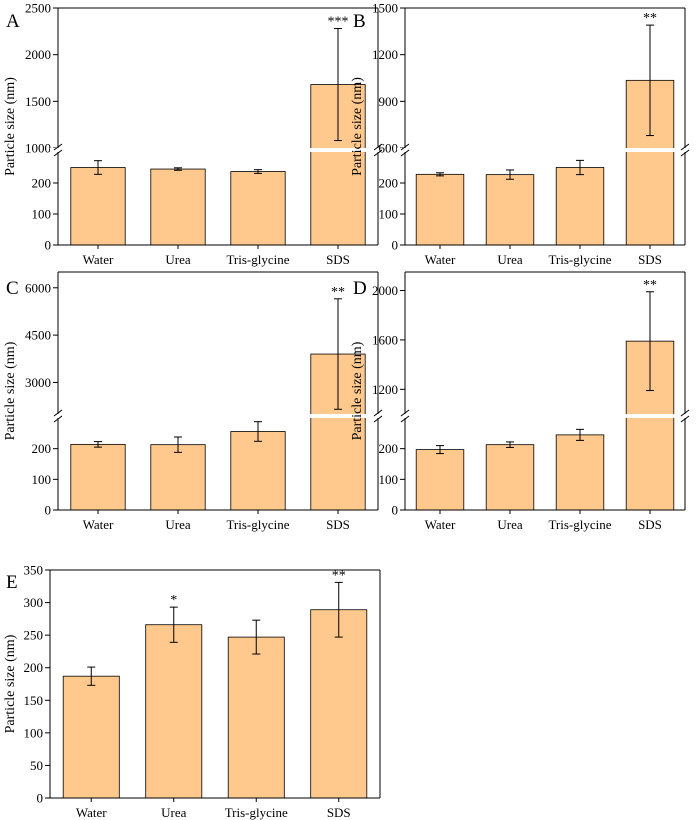 The image size is (700, 820). Describe the element at coordinates (38, 287) in the screenshot. I see `y-tick-label: 6000` at that location.